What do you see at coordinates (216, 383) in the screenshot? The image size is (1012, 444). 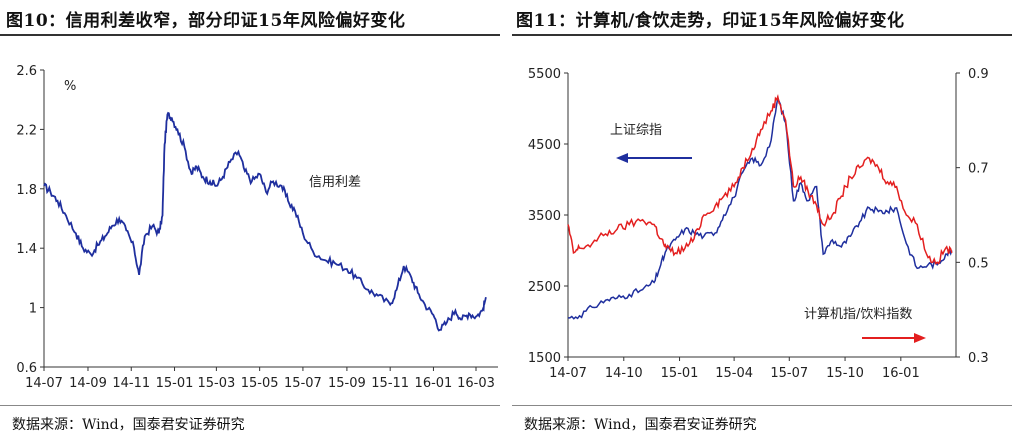 I see `x-tick-label: 15-03` at bounding box center [216, 383].